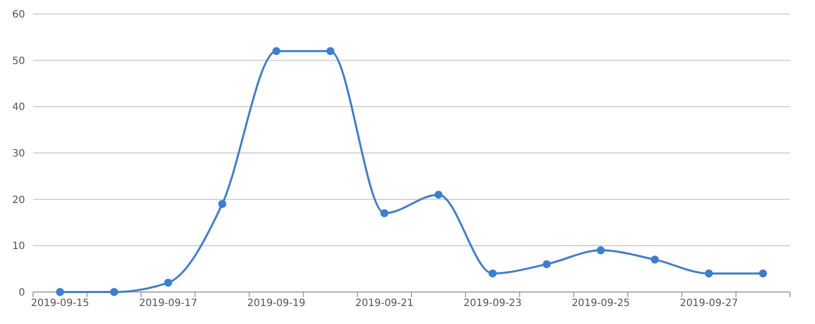 The image size is (815, 324). What do you see at coordinates (18, 246) in the screenshot?
I see `y-tick-label: 10` at bounding box center [18, 246].